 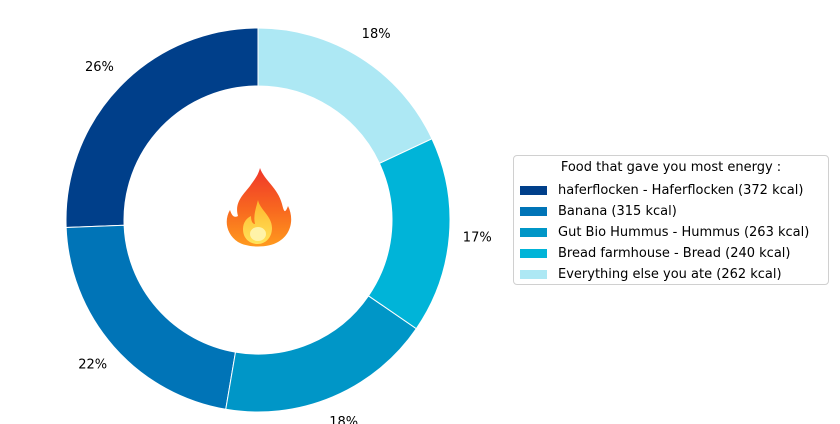 I want to click on legend-entry-3: Gut Bio Hummus - Hummus (263 kcal), so click(x=671, y=232).